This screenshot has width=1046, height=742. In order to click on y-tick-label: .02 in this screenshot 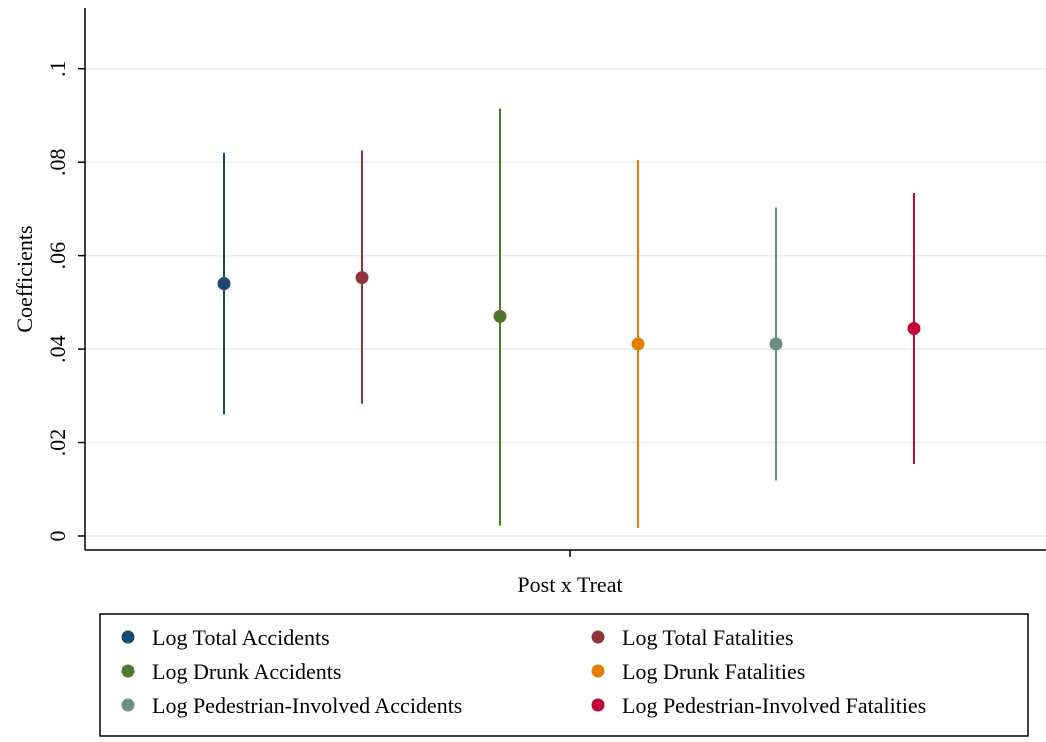, I will do `click(57, 443)`.